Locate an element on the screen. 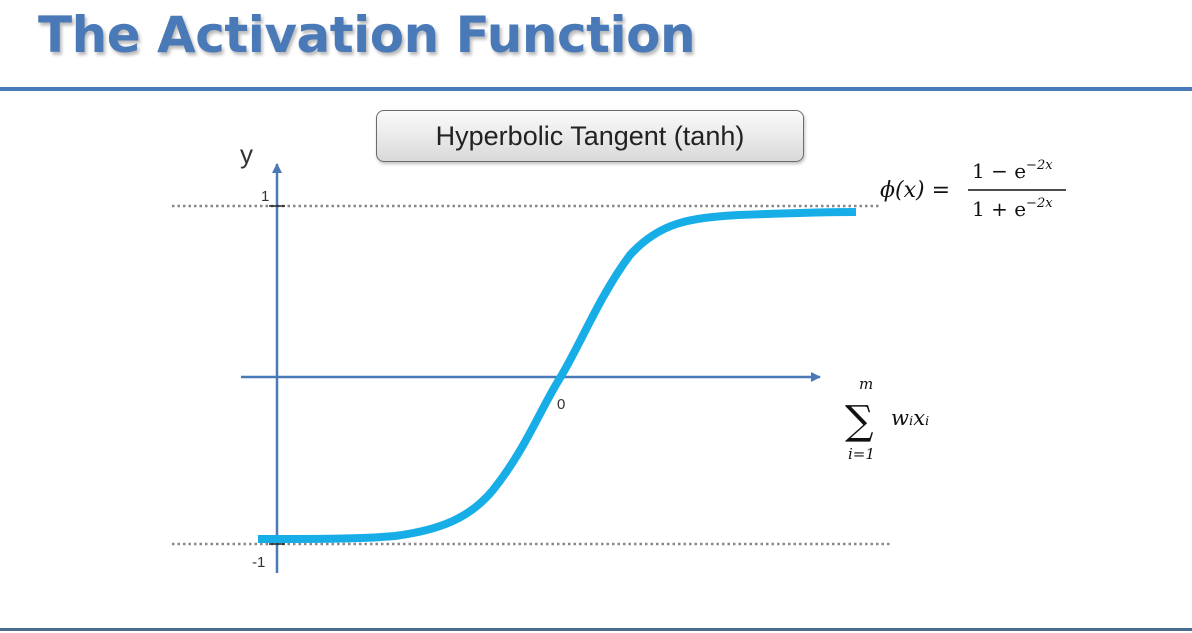  sum-upper-limit: m is located at coordinates (866, 384).